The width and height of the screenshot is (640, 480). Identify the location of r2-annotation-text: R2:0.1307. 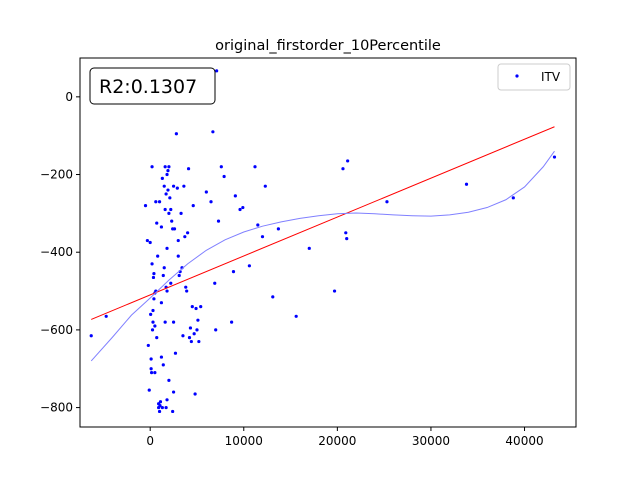
(148, 87).